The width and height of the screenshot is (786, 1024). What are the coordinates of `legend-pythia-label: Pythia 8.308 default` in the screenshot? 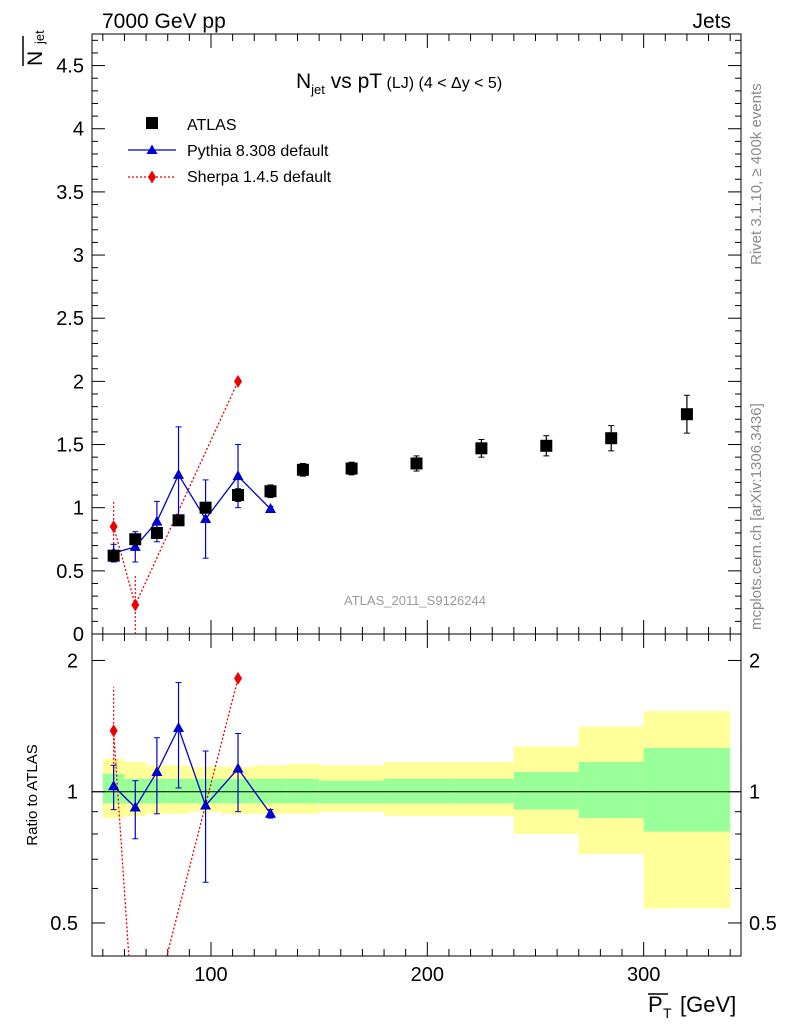 It's located at (258, 151).